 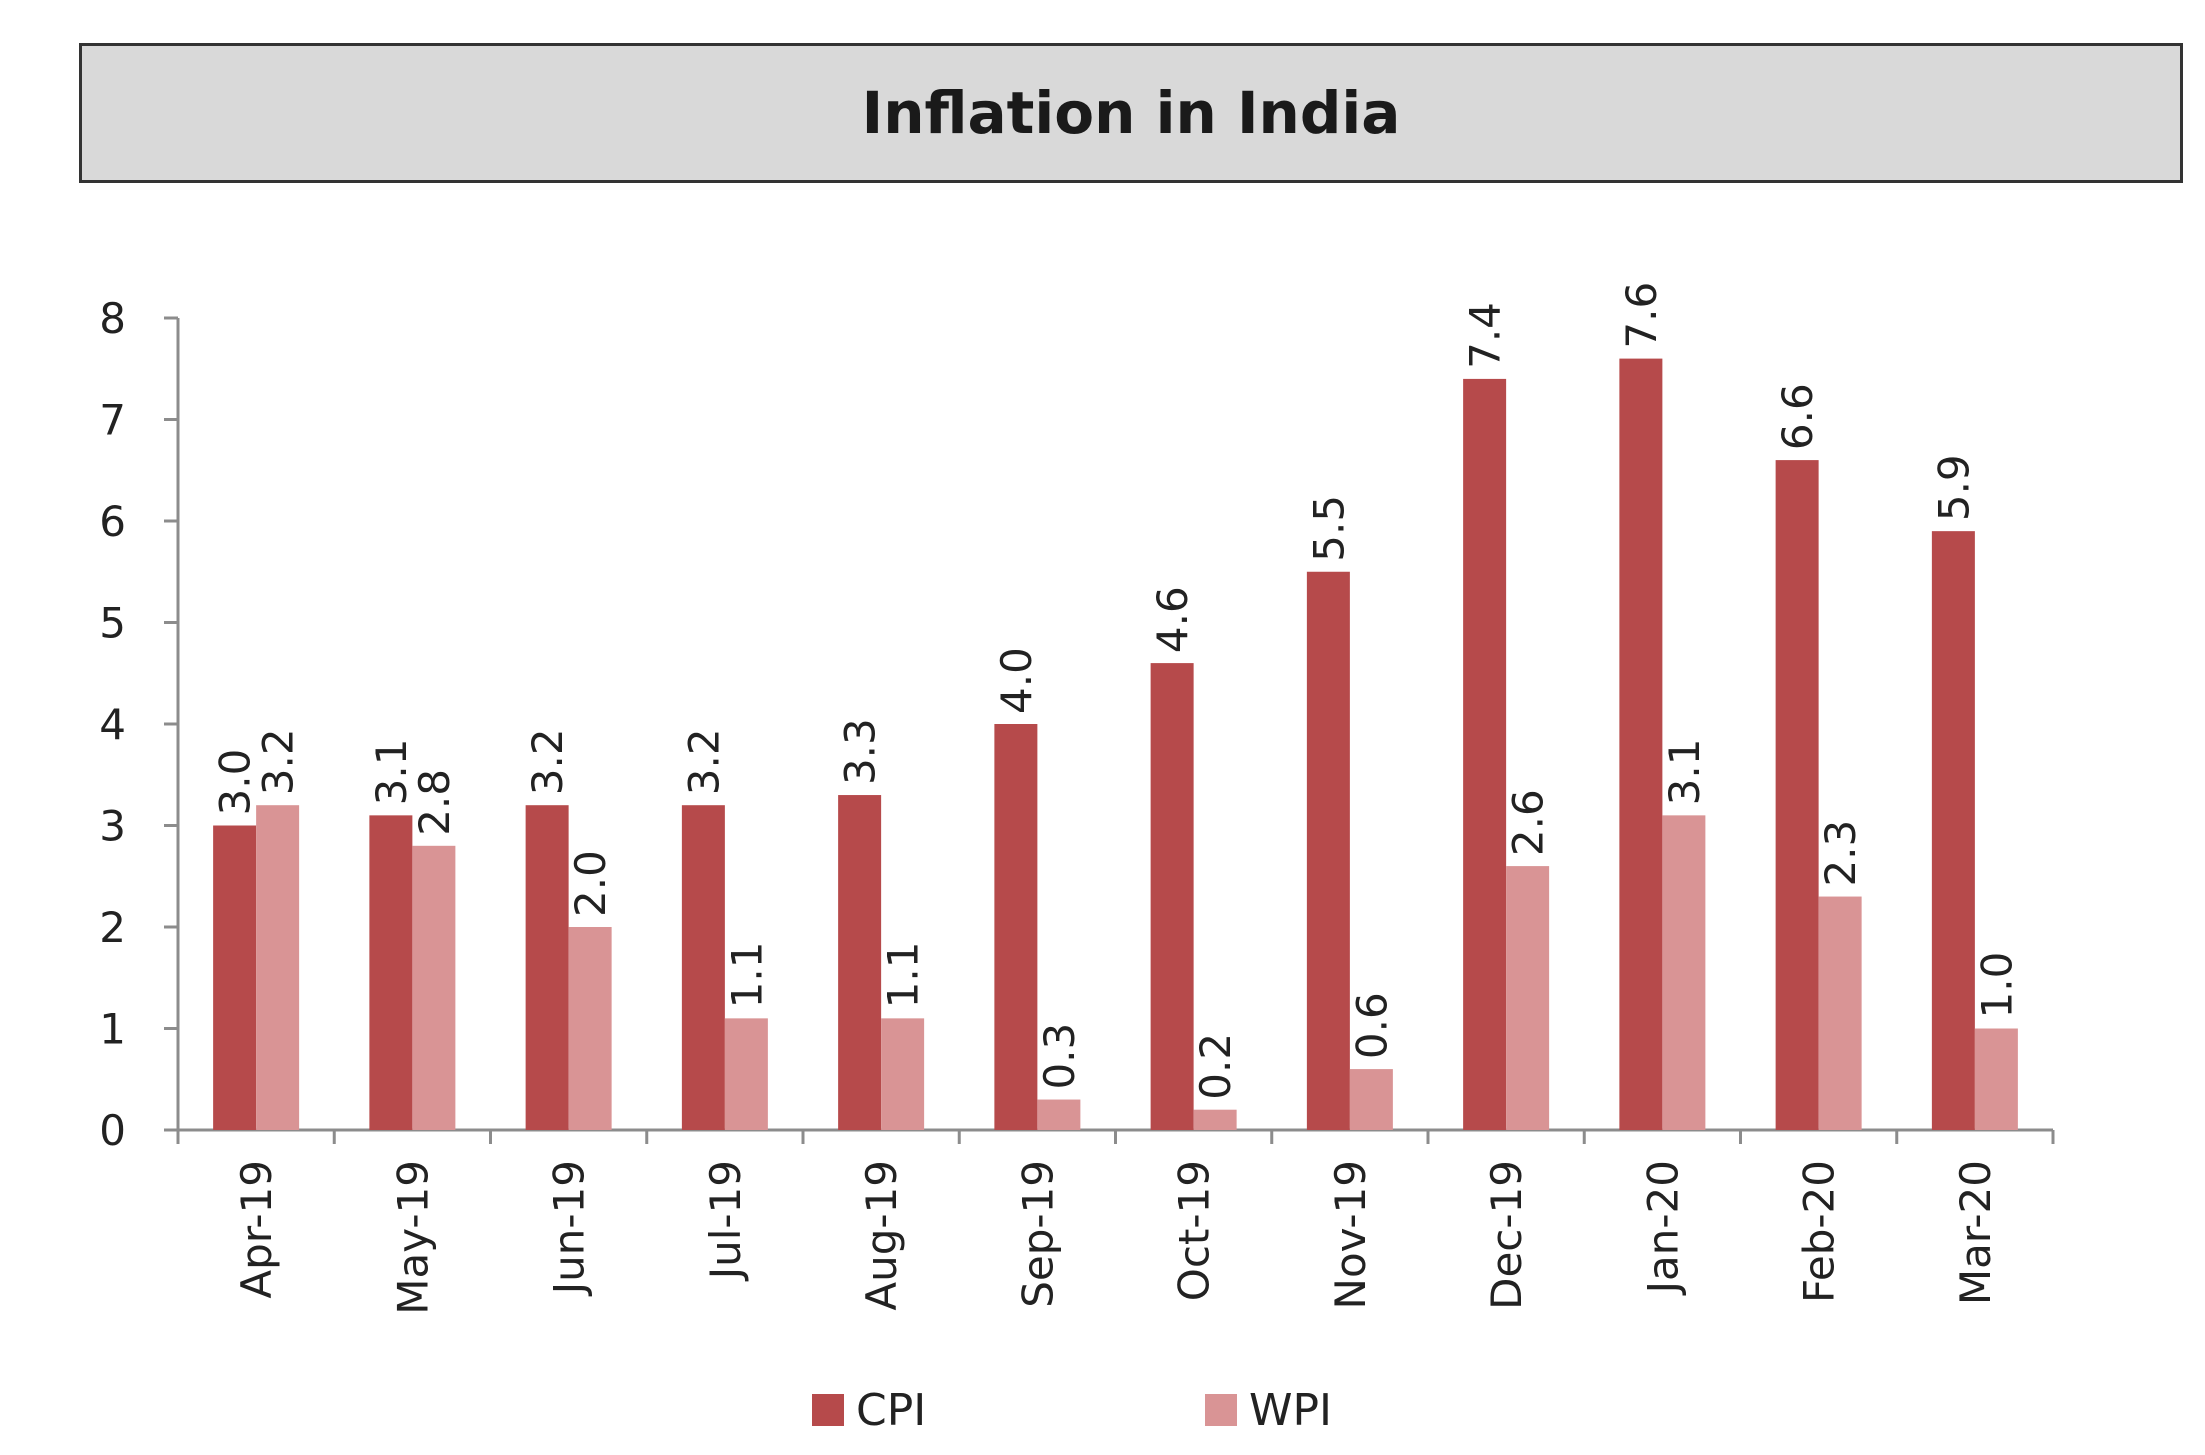 I want to click on x-tick-label: Jun-19, so click(x=569, y=1228).